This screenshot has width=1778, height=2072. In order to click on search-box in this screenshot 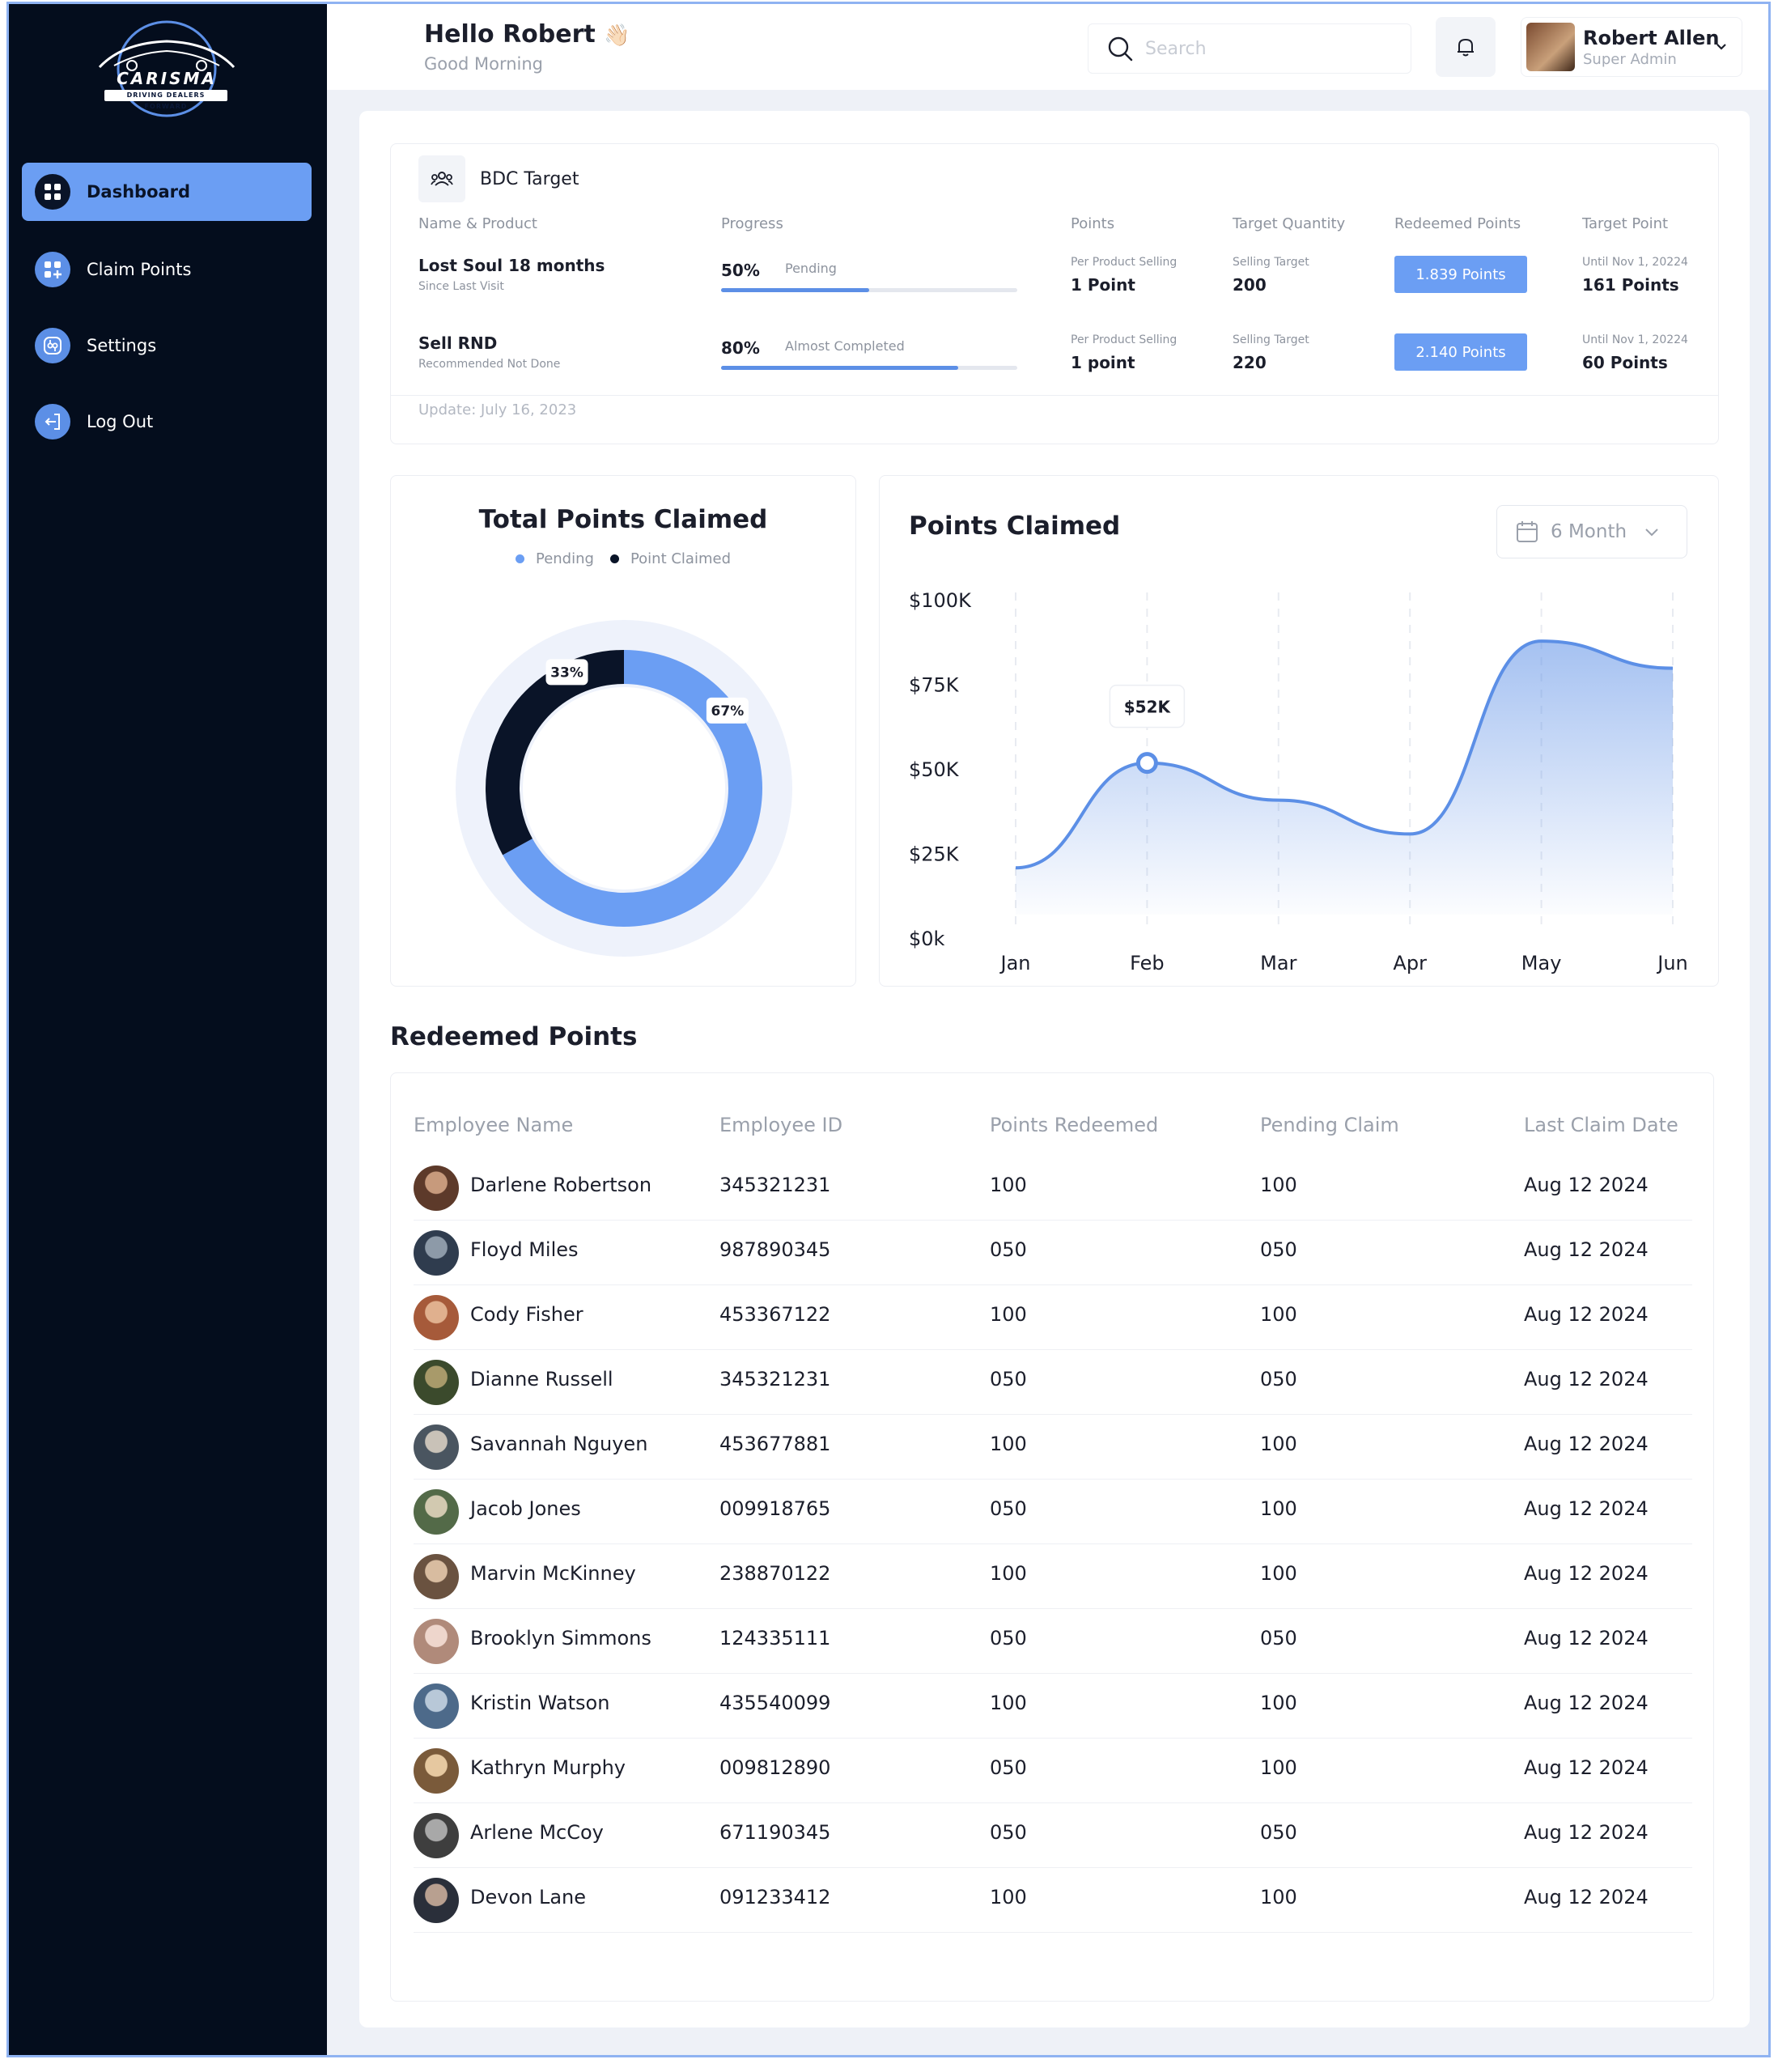, I will do `click(1249, 48)`.